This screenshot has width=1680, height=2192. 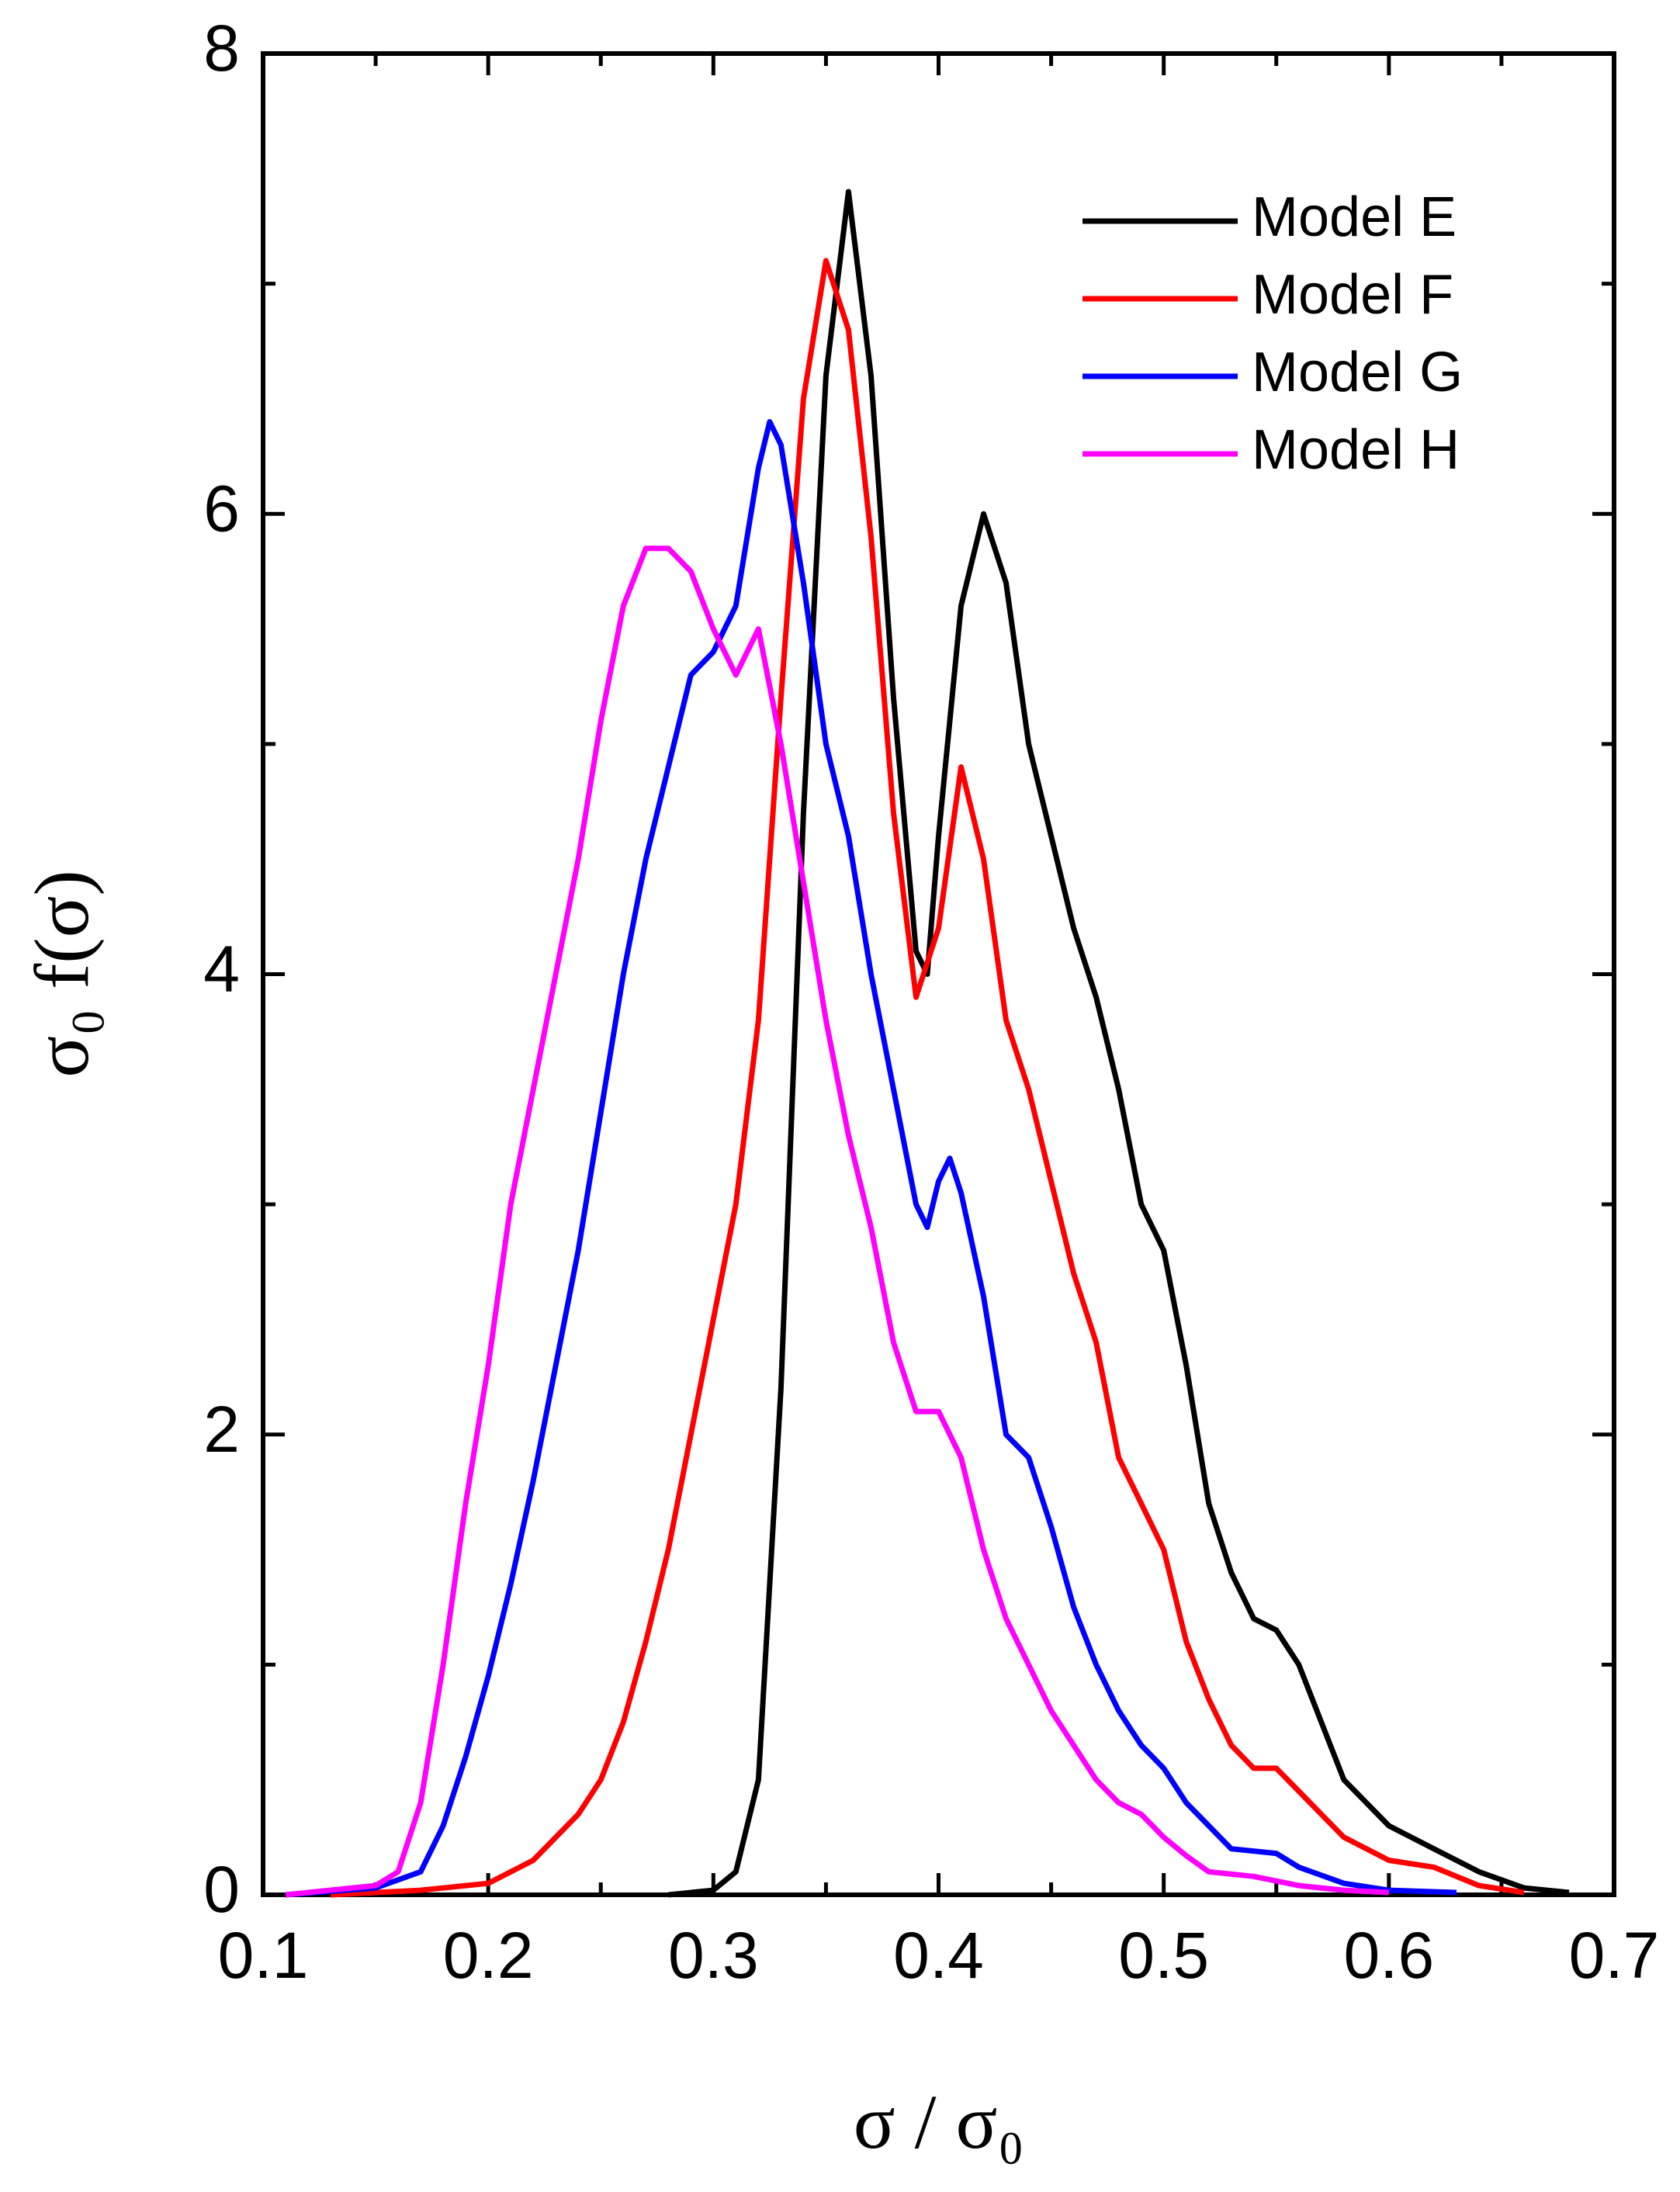 I want to click on x-tick-label: 0.1, so click(x=263, y=1955).